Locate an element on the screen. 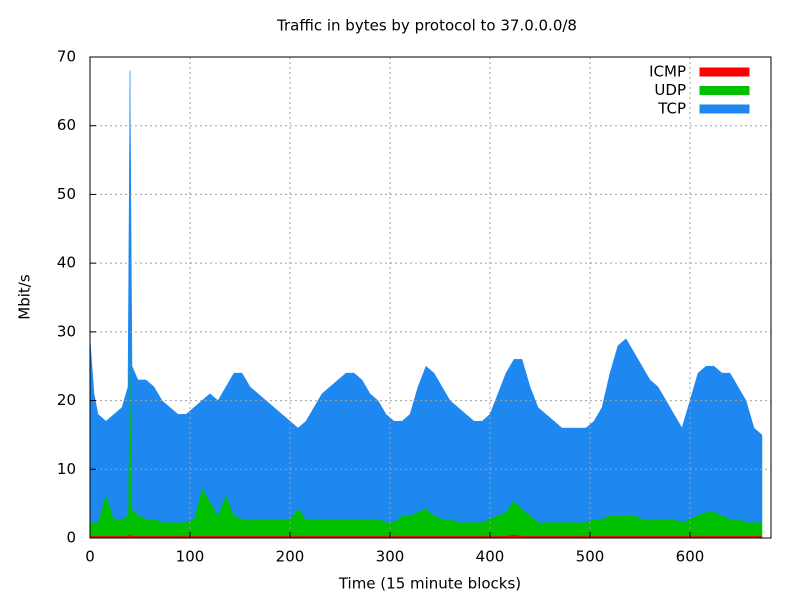 This screenshot has width=800, height=600. x-axis-label: Time (15 minute blocks) is located at coordinates (429, 584).